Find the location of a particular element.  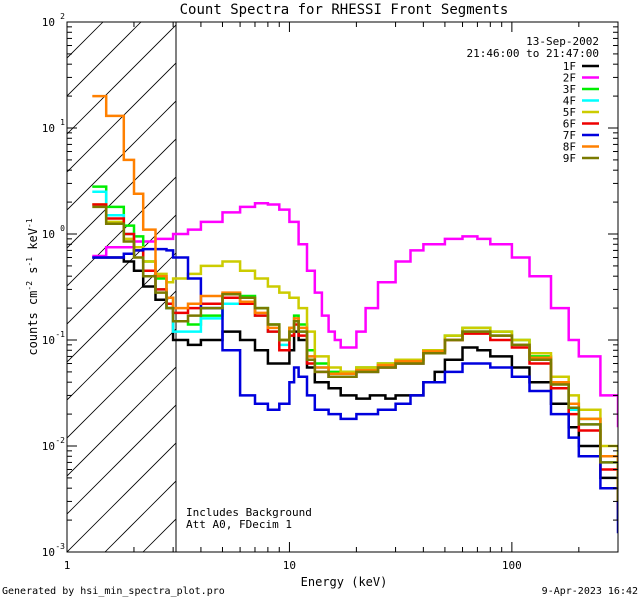

y-tick-exponent: 1 is located at coordinates (62, 122).